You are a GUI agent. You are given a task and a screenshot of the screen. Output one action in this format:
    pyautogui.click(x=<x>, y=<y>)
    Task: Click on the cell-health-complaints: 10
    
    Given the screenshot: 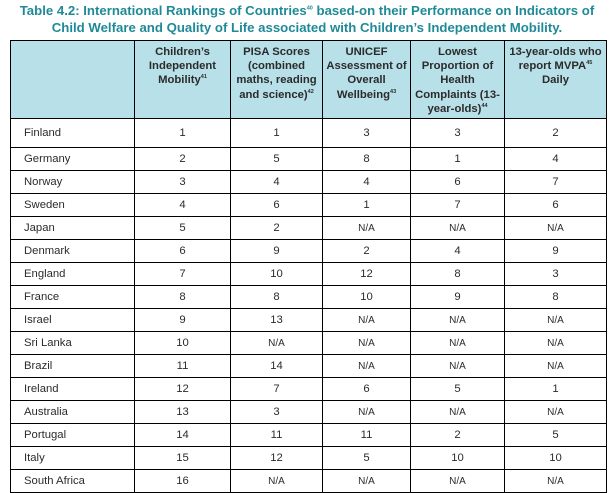 What is the action you would take?
    pyautogui.click(x=457, y=458)
    